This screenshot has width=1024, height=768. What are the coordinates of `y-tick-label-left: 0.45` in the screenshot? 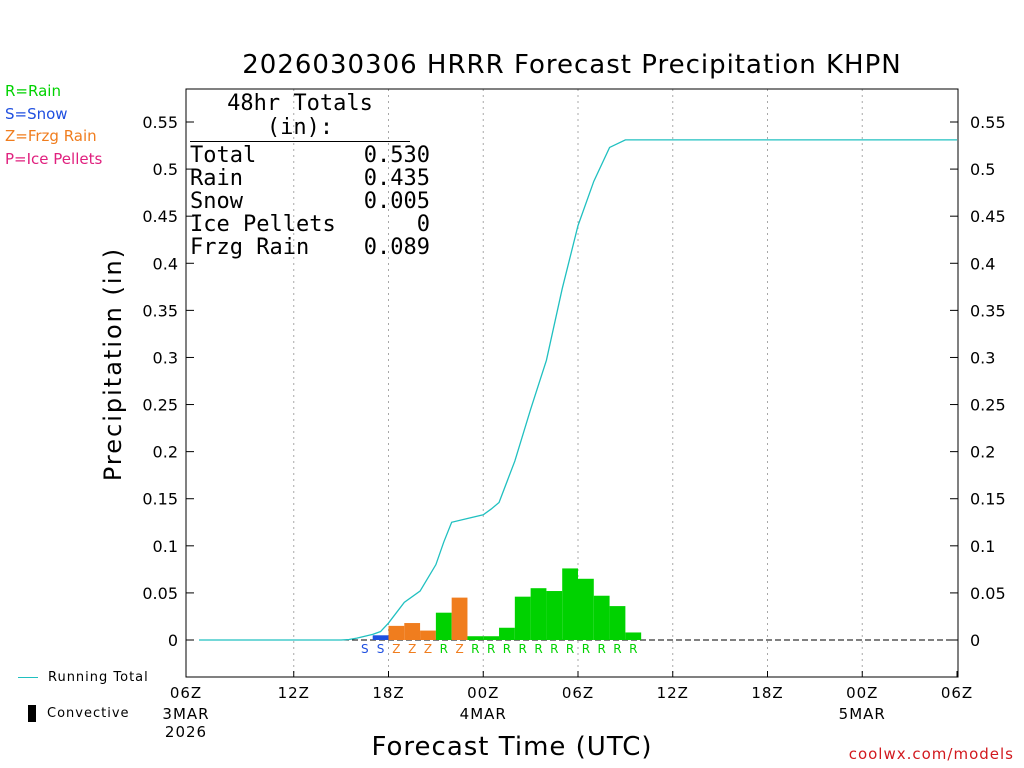 It's located at (160, 216).